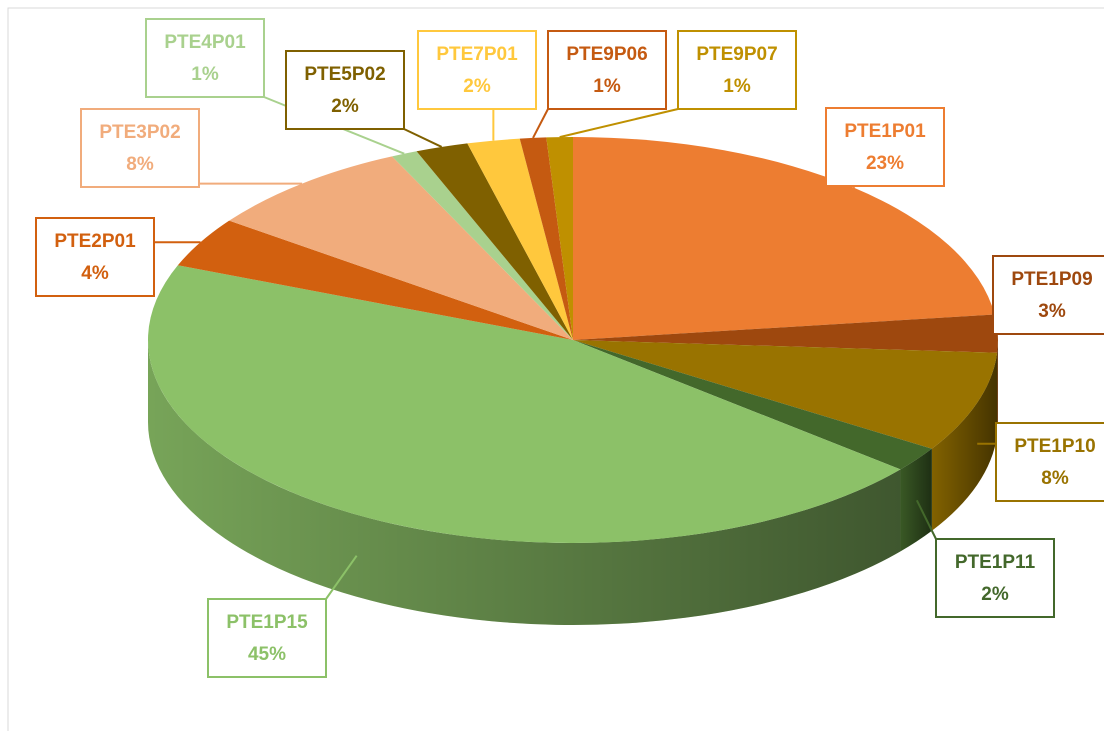  Describe the element at coordinates (736, 54) in the screenshot. I see `label-category: PTE9P07` at that location.